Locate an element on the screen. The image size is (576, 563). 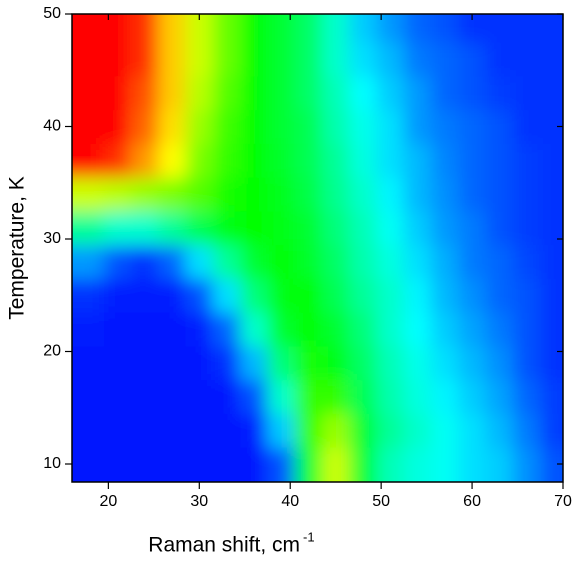
y-tick-label: 20 is located at coordinates (52, 351).